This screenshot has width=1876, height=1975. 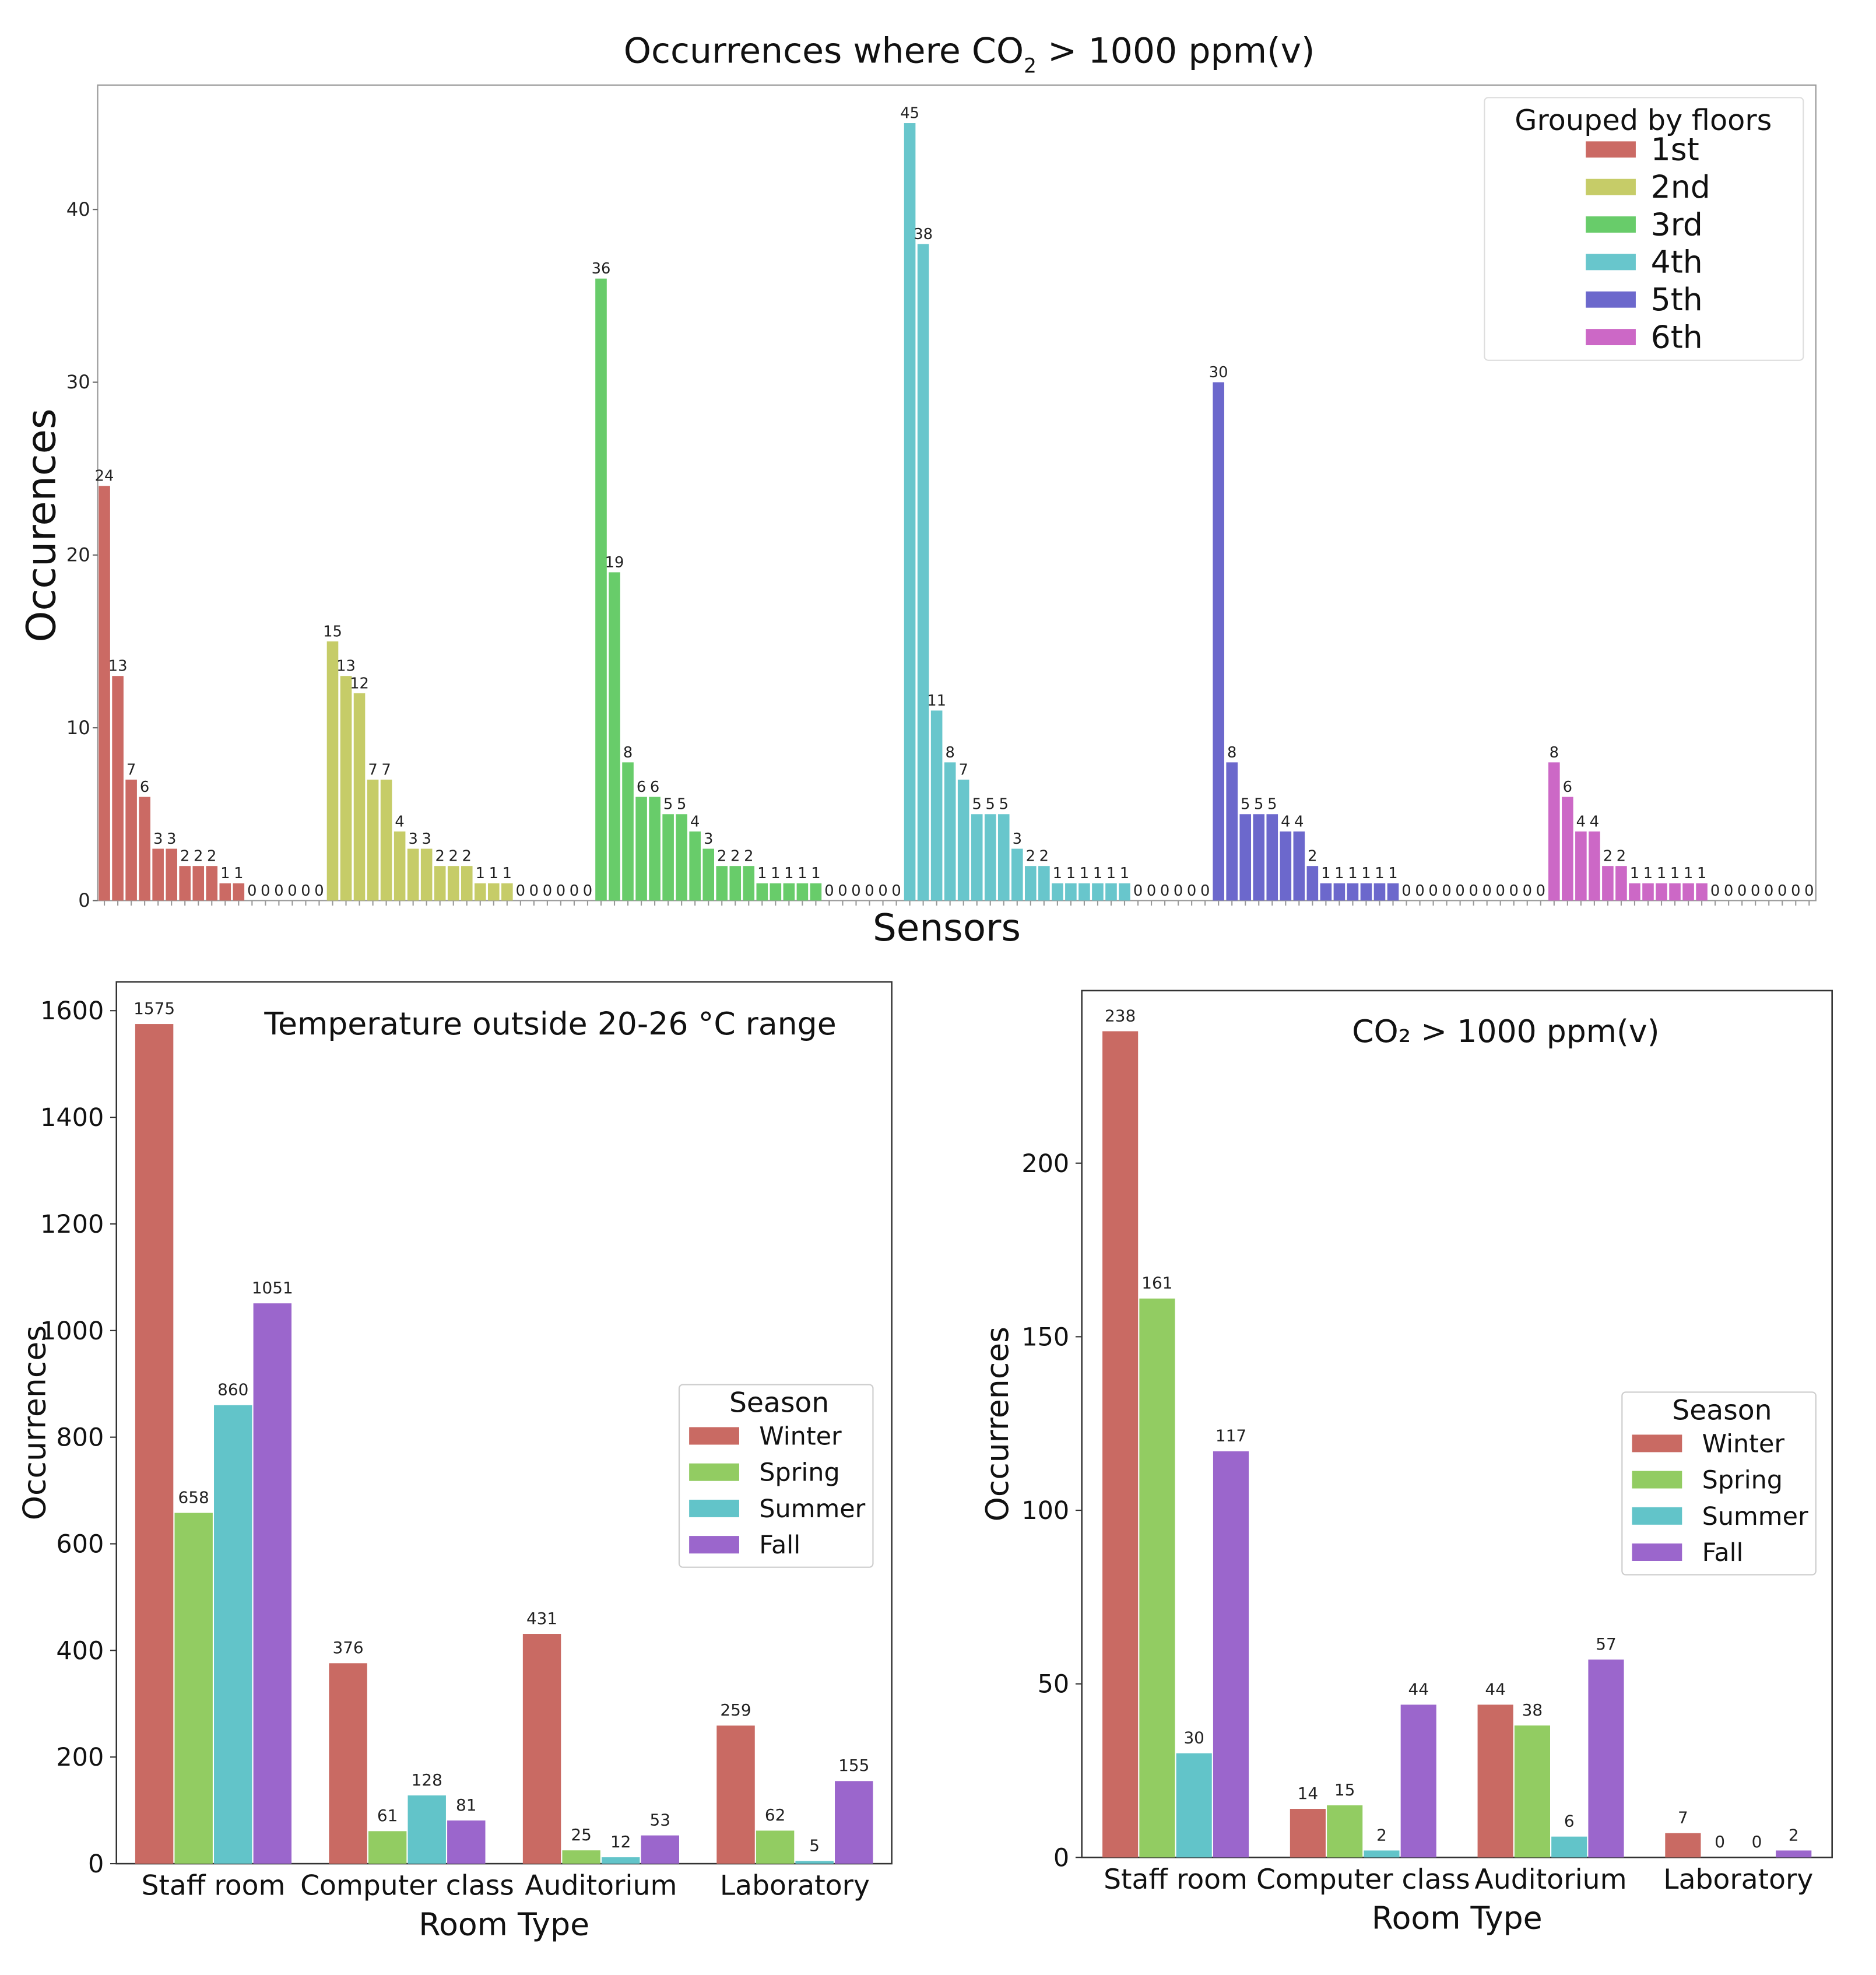 I want to click on legend-label: Spring, so click(x=1742, y=1480).